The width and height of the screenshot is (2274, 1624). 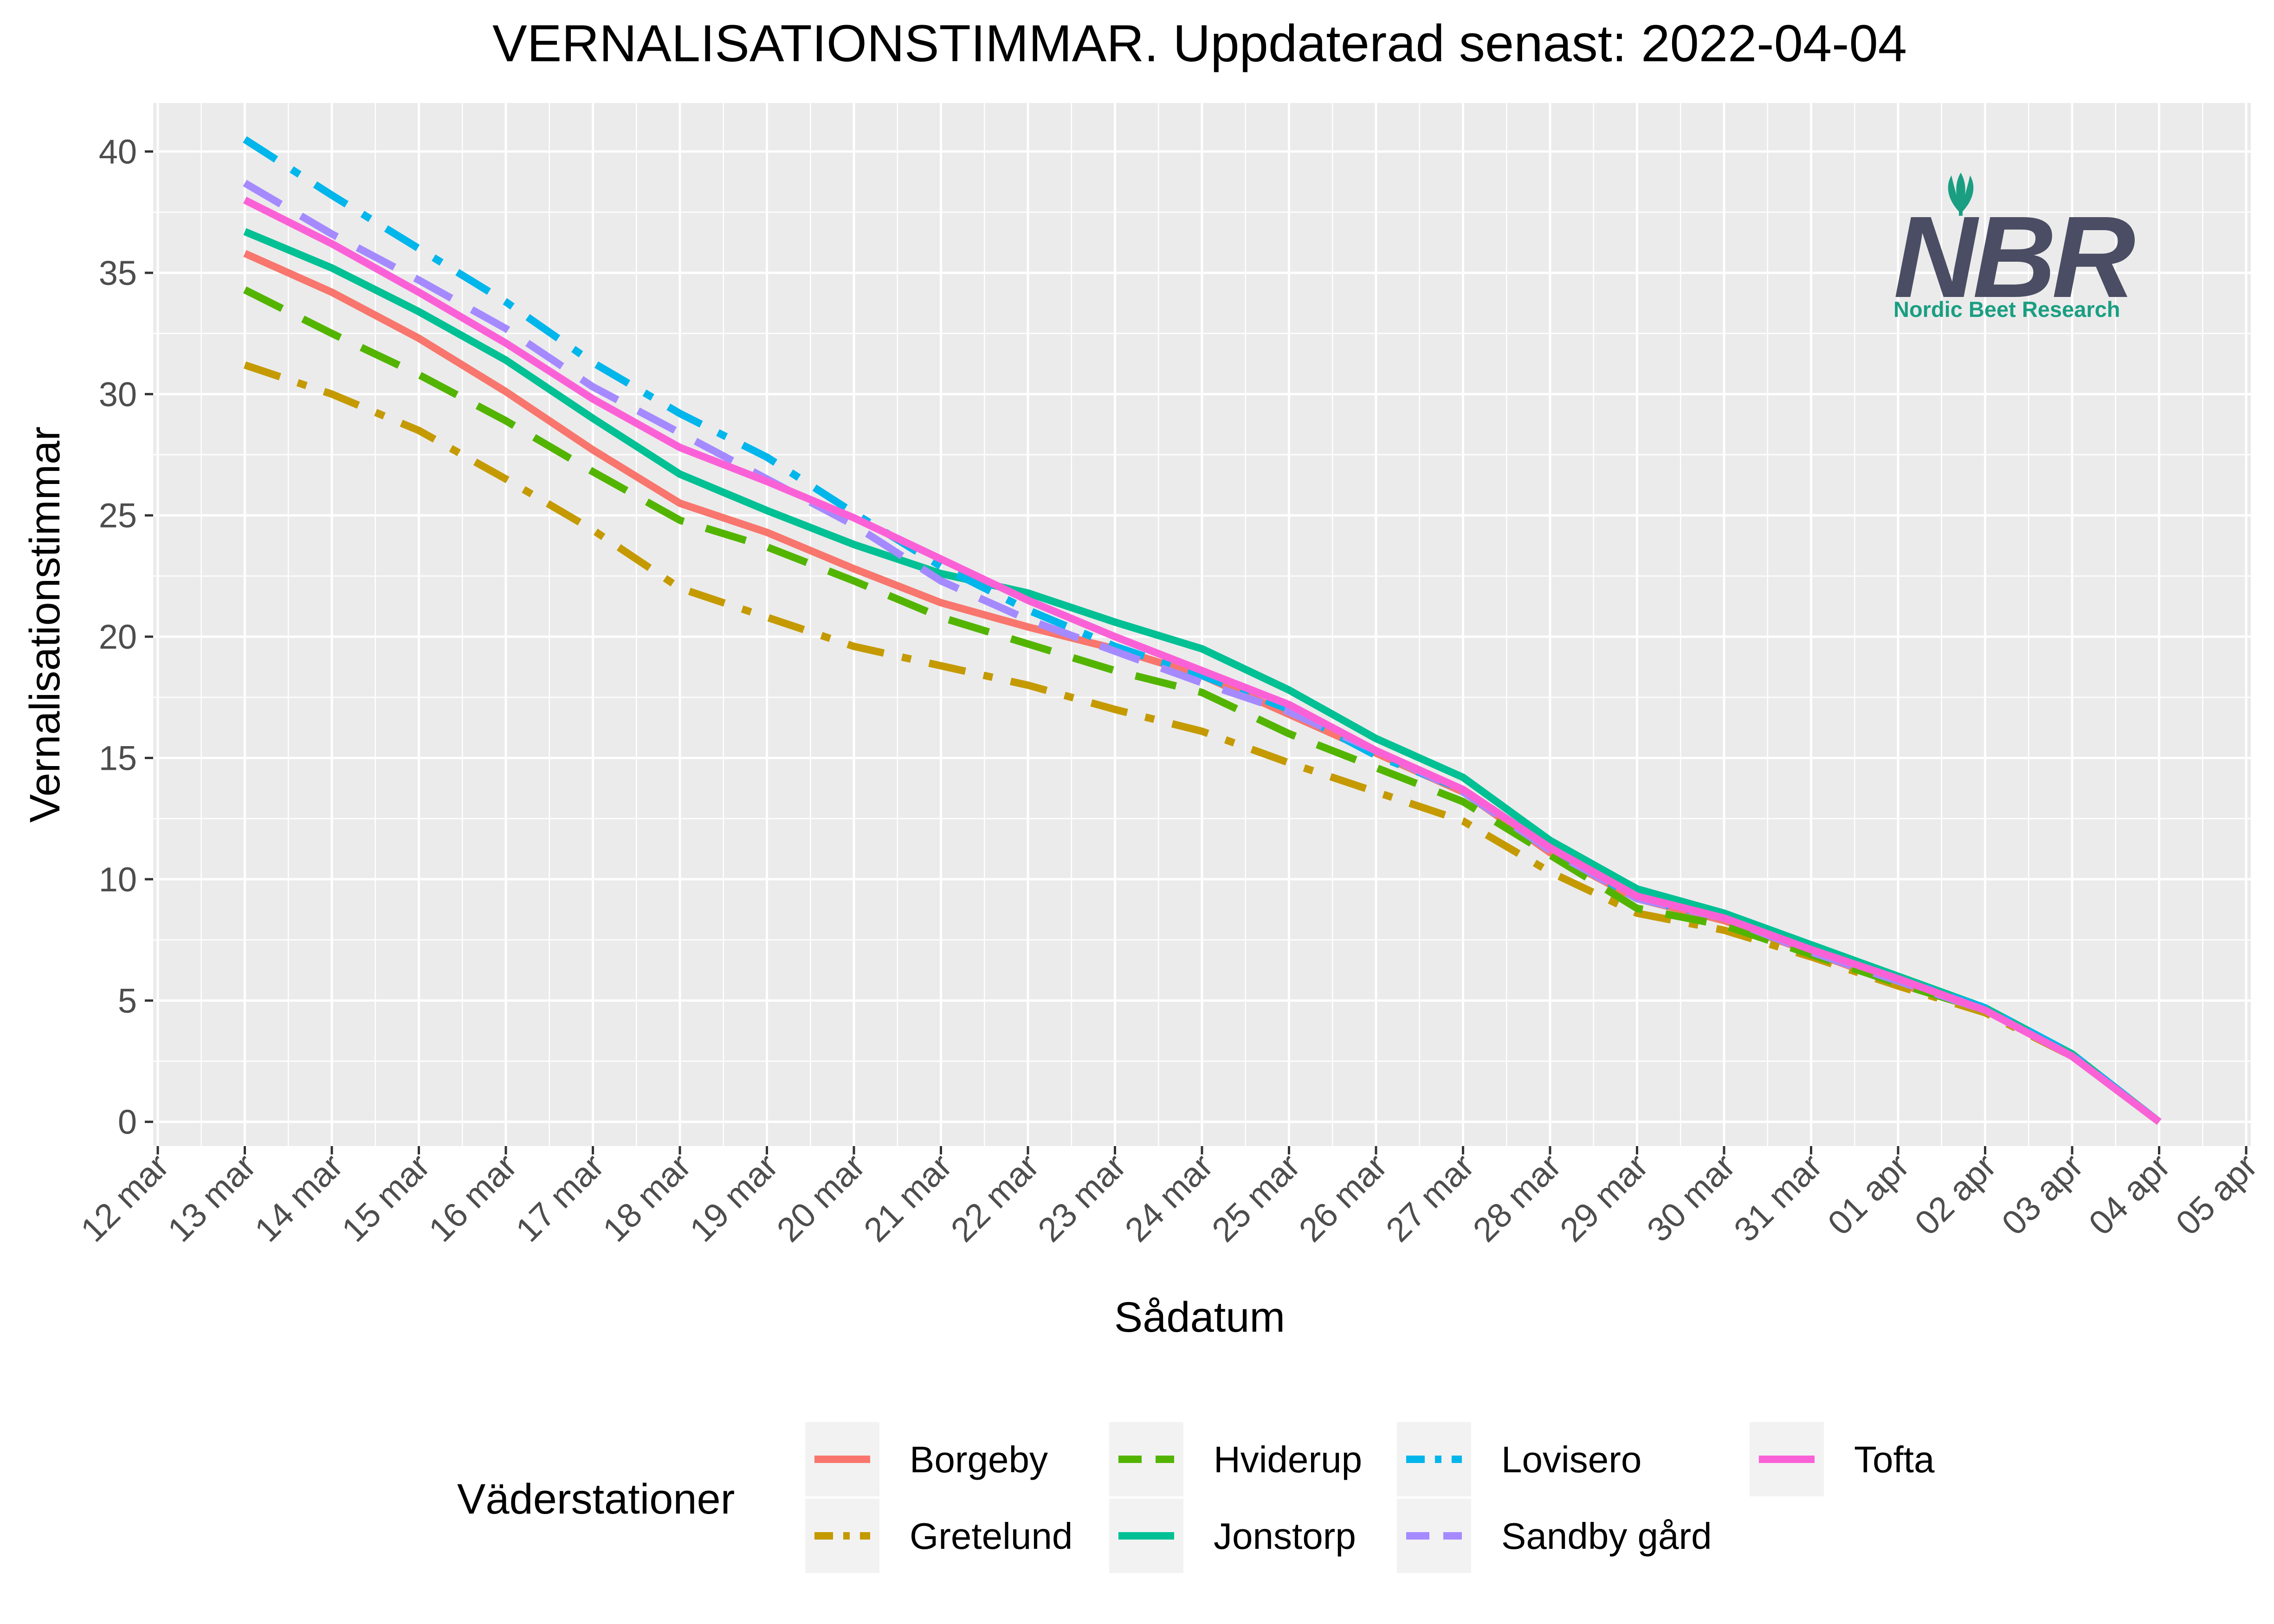 I want to click on legend-label: Hviderup, so click(x=1288, y=1460).